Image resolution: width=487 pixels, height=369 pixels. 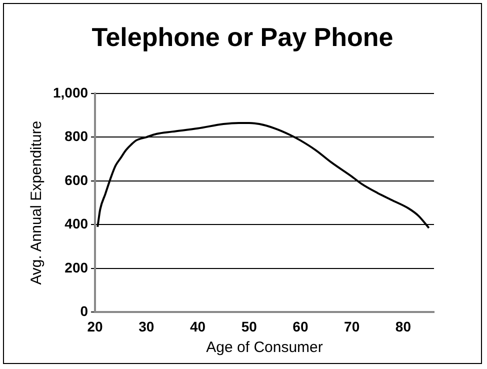 I want to click on y-tick-label: 400, so click(x=76, y=224).